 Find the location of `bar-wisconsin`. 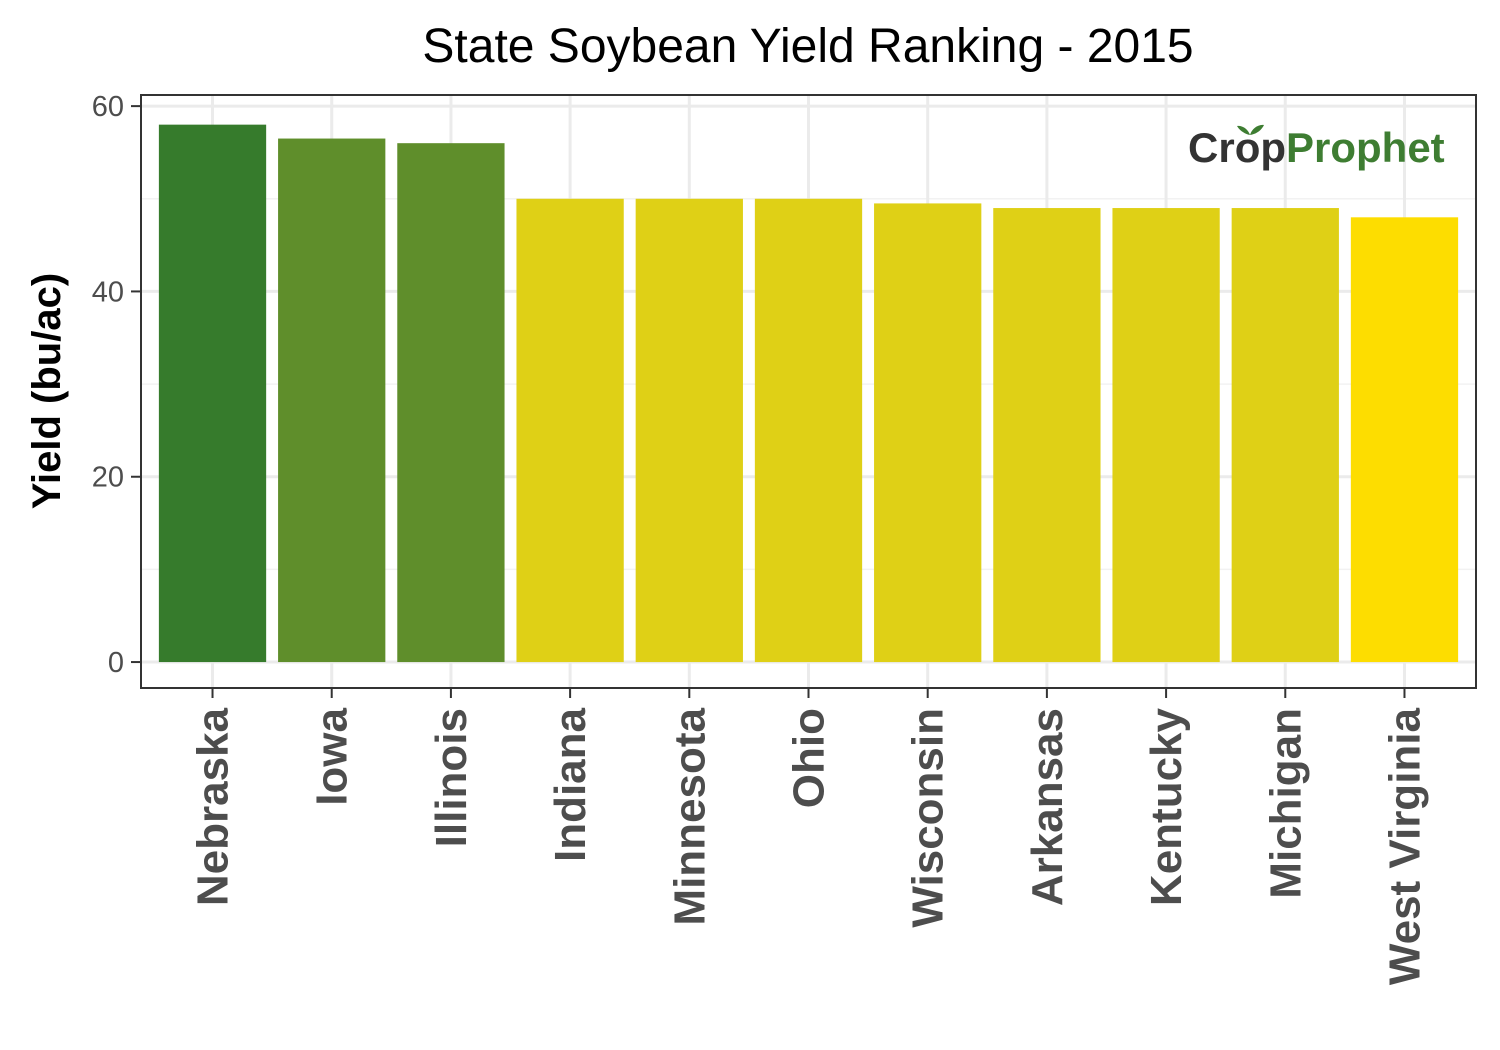

bar-wisconsin is located at coordinates (928, 433).